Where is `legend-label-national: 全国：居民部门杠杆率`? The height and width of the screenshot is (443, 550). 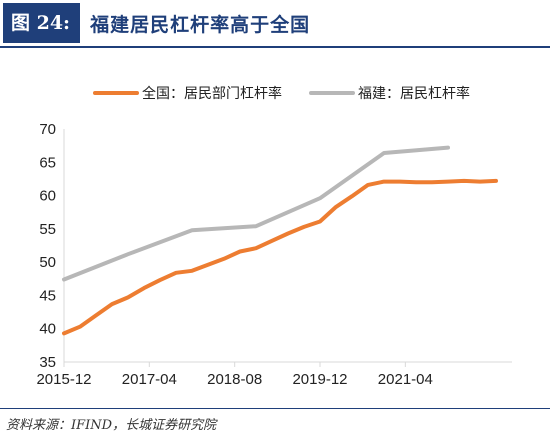 legend-label-national: 全国：居民部门杠杆率 is located at coordinates (212, 93).